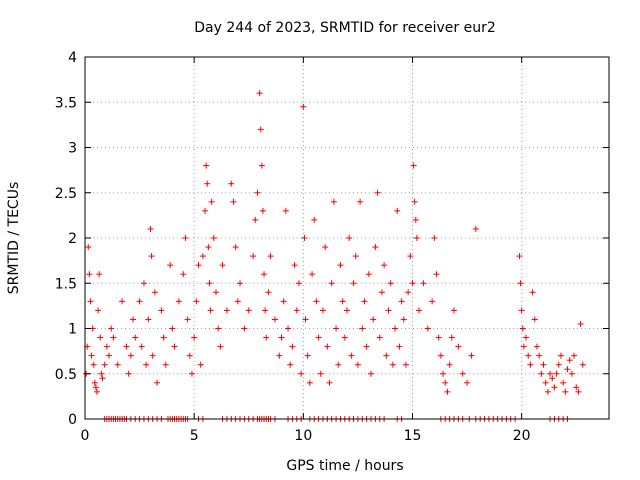 The width and height of the screenshot is (640, 480). Describe the element at coordinates (66, 375) in the screenshot. I see `y-tick-label: 0.5` at that location.